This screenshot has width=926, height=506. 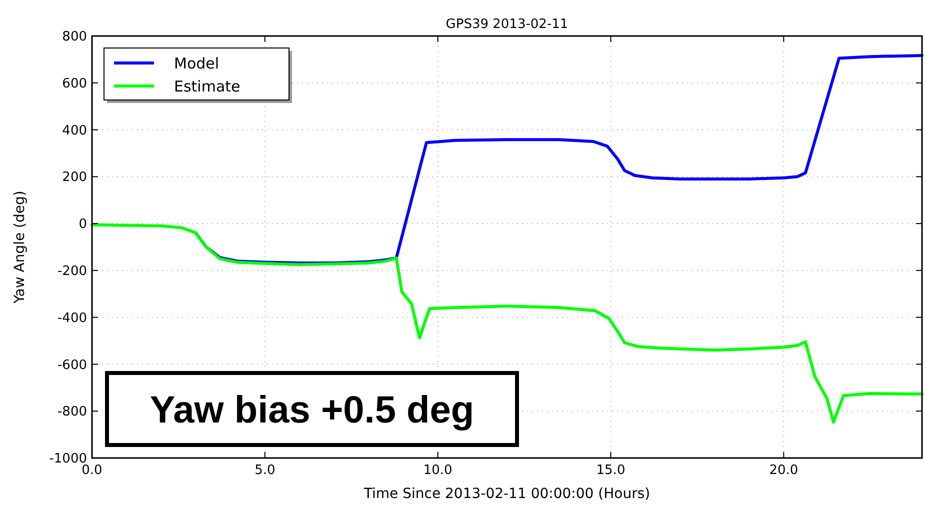 What do you see at coordinates (507, 24) in the screenshot?
I see `chart-title: GPS39 2013-02-11` at bounding box center [507, 24].